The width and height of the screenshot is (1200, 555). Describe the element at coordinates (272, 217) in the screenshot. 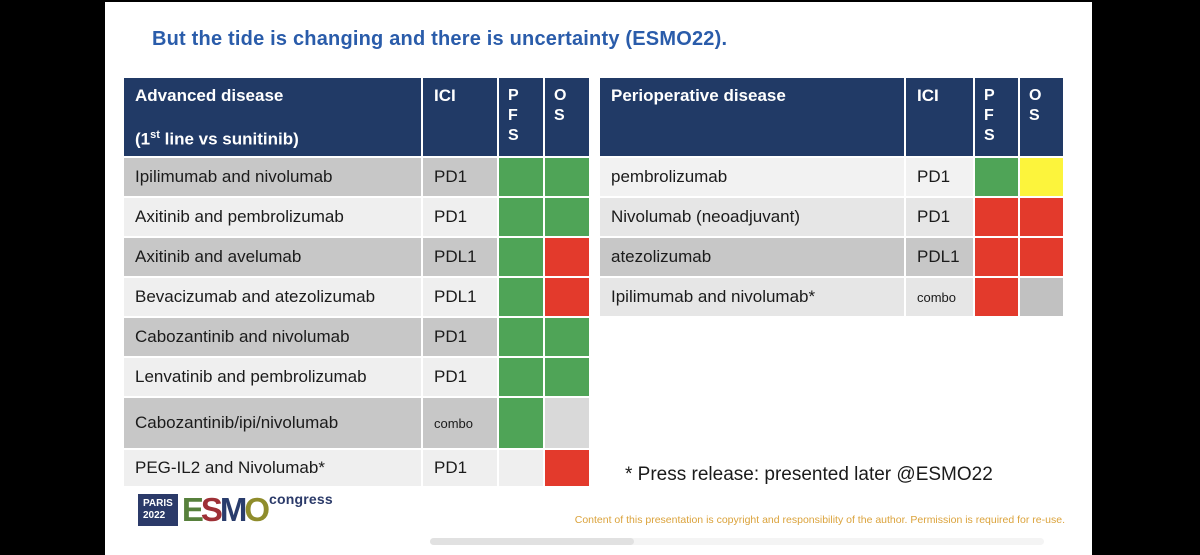

I see `therapy-name-cell: Axitinib and pembrolizumab` at that location.